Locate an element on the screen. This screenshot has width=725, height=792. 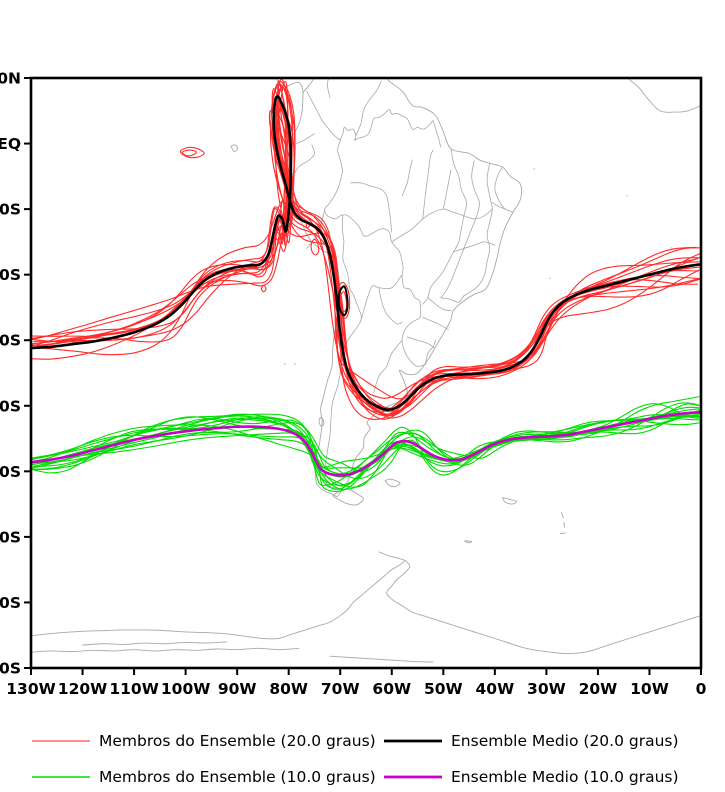
legend-item-members-10: Membros do Ensemble (10.0 graus) is located at coordinates (203, 777).